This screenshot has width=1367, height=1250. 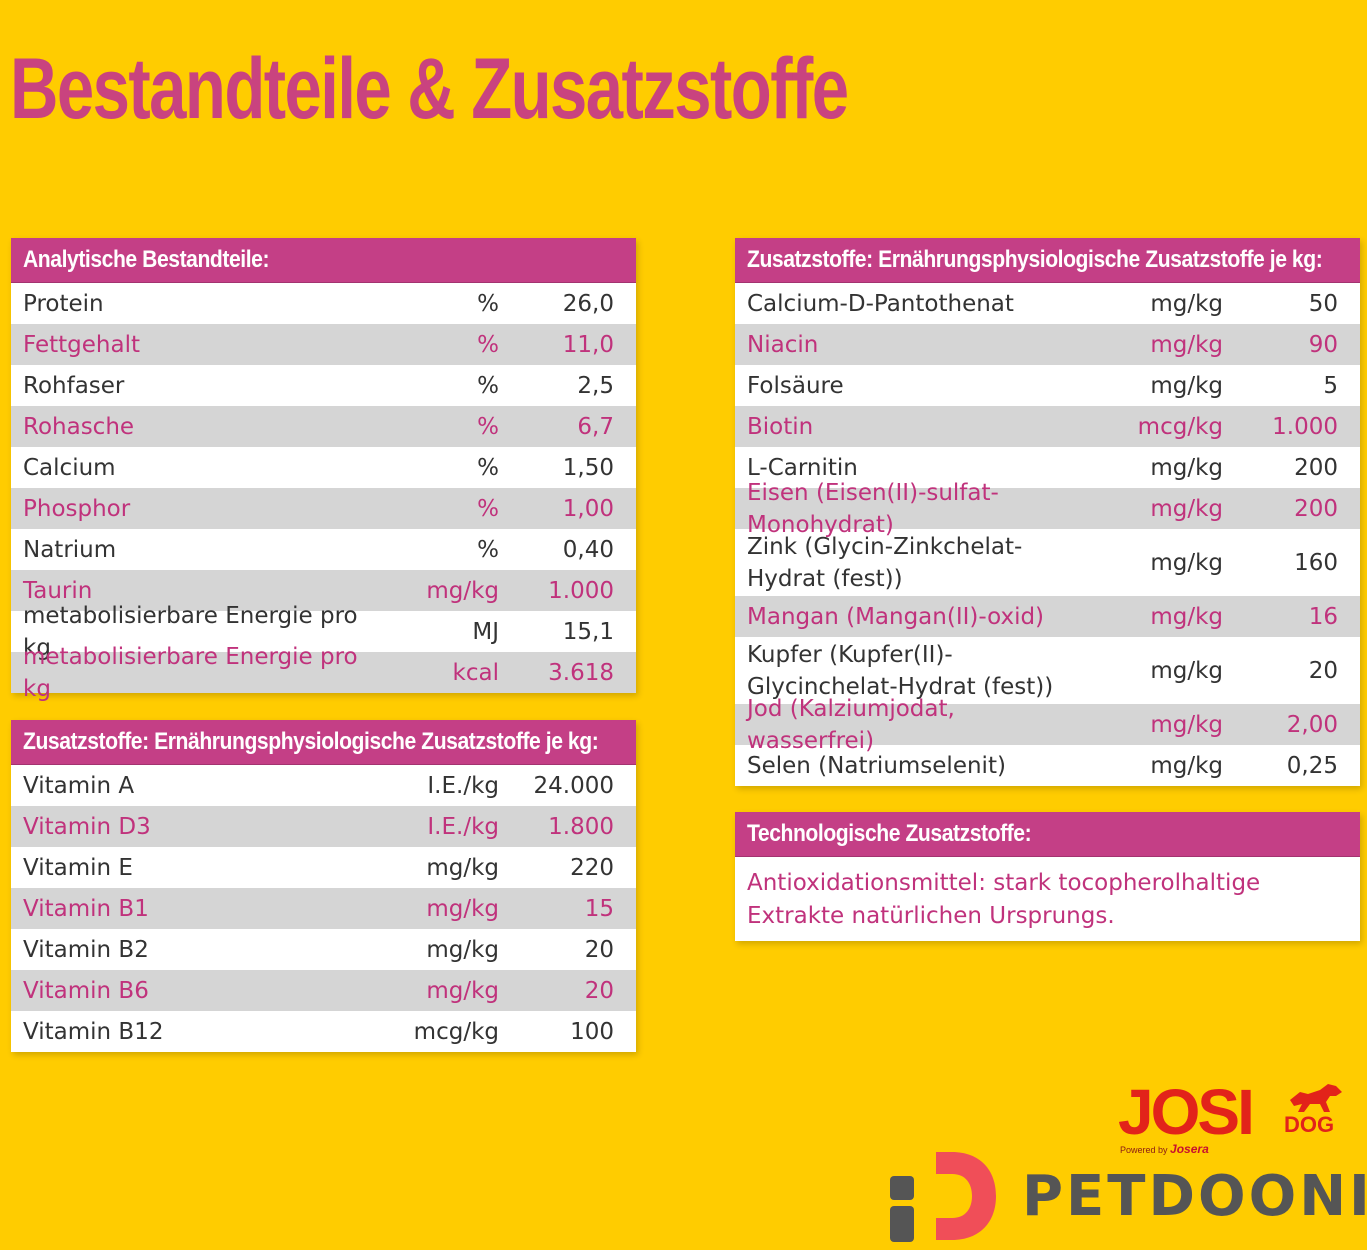 What do you see at coordinates (795, 385) in the screenshot?
I see `row-name: Folsäure` at bounding box center [795, 385].